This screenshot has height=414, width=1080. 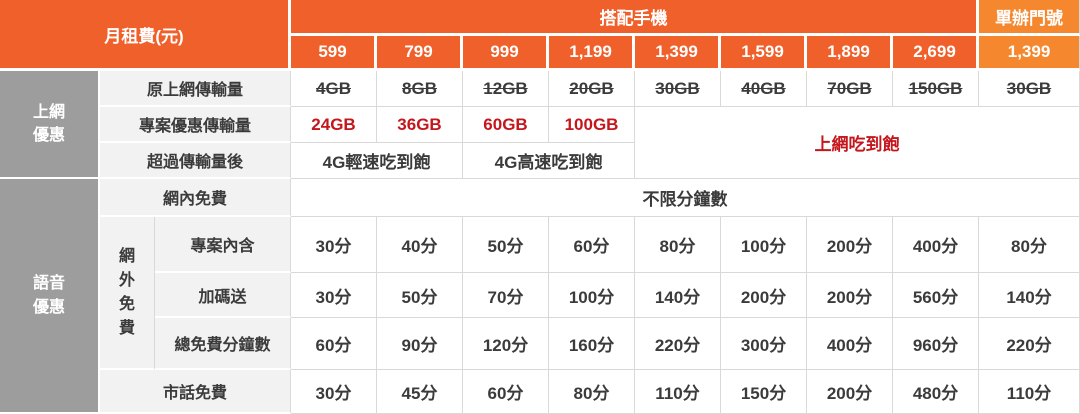 I want to click on value-cell: 20GB, so click(x=592, y=89).